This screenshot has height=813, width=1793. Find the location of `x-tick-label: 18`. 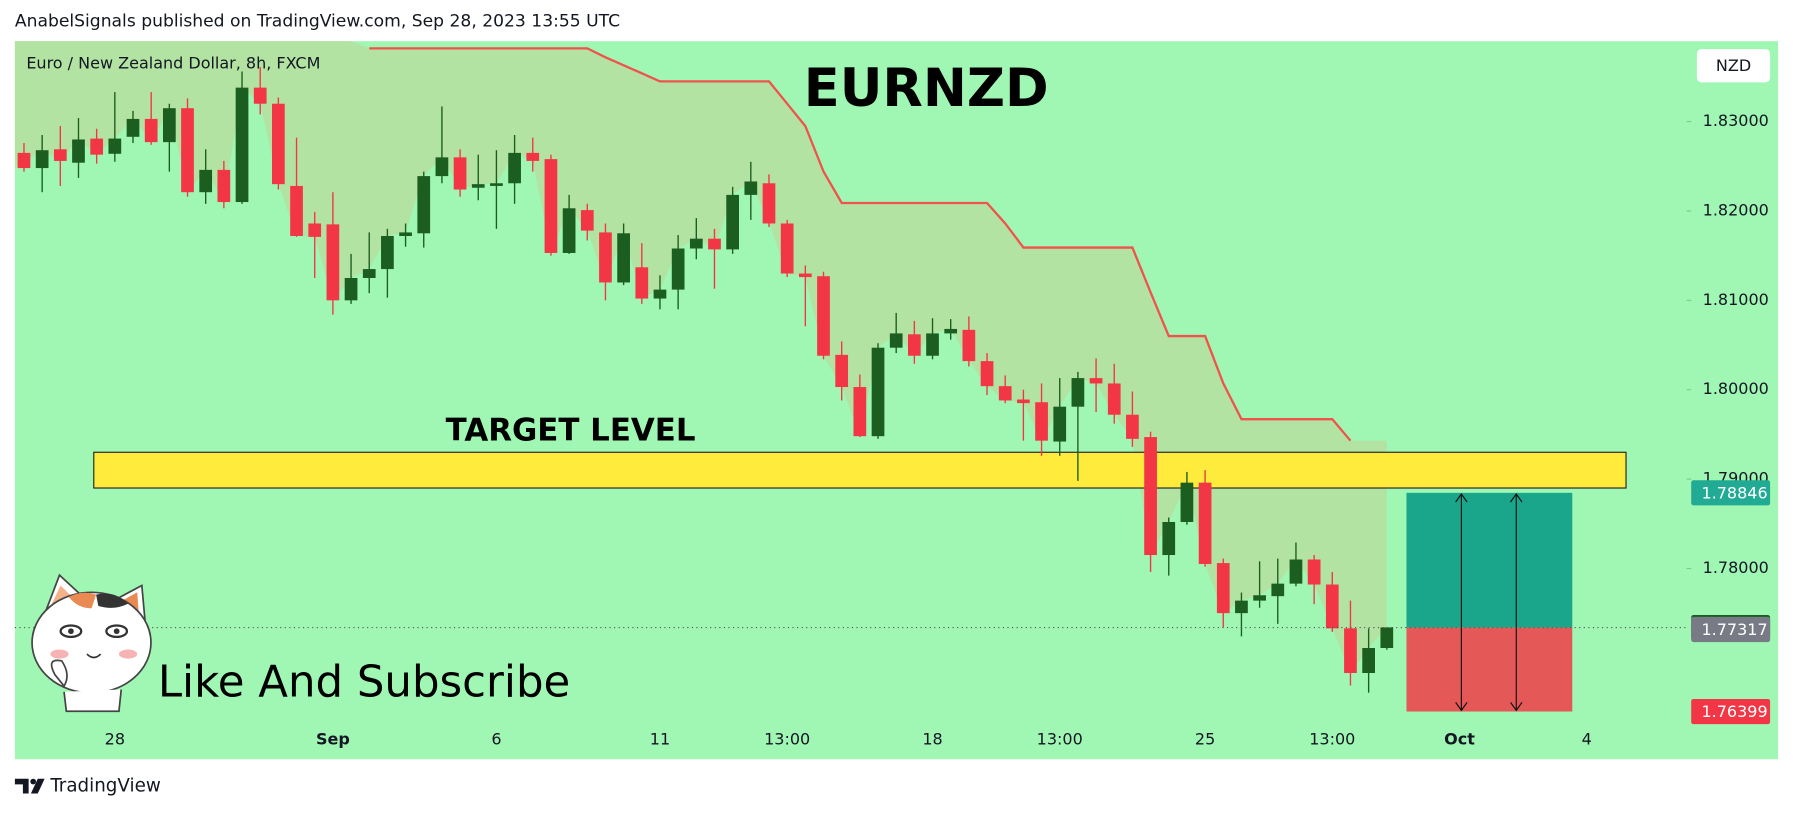

x-tick-label: 18 is located at coordinates (932, 738).